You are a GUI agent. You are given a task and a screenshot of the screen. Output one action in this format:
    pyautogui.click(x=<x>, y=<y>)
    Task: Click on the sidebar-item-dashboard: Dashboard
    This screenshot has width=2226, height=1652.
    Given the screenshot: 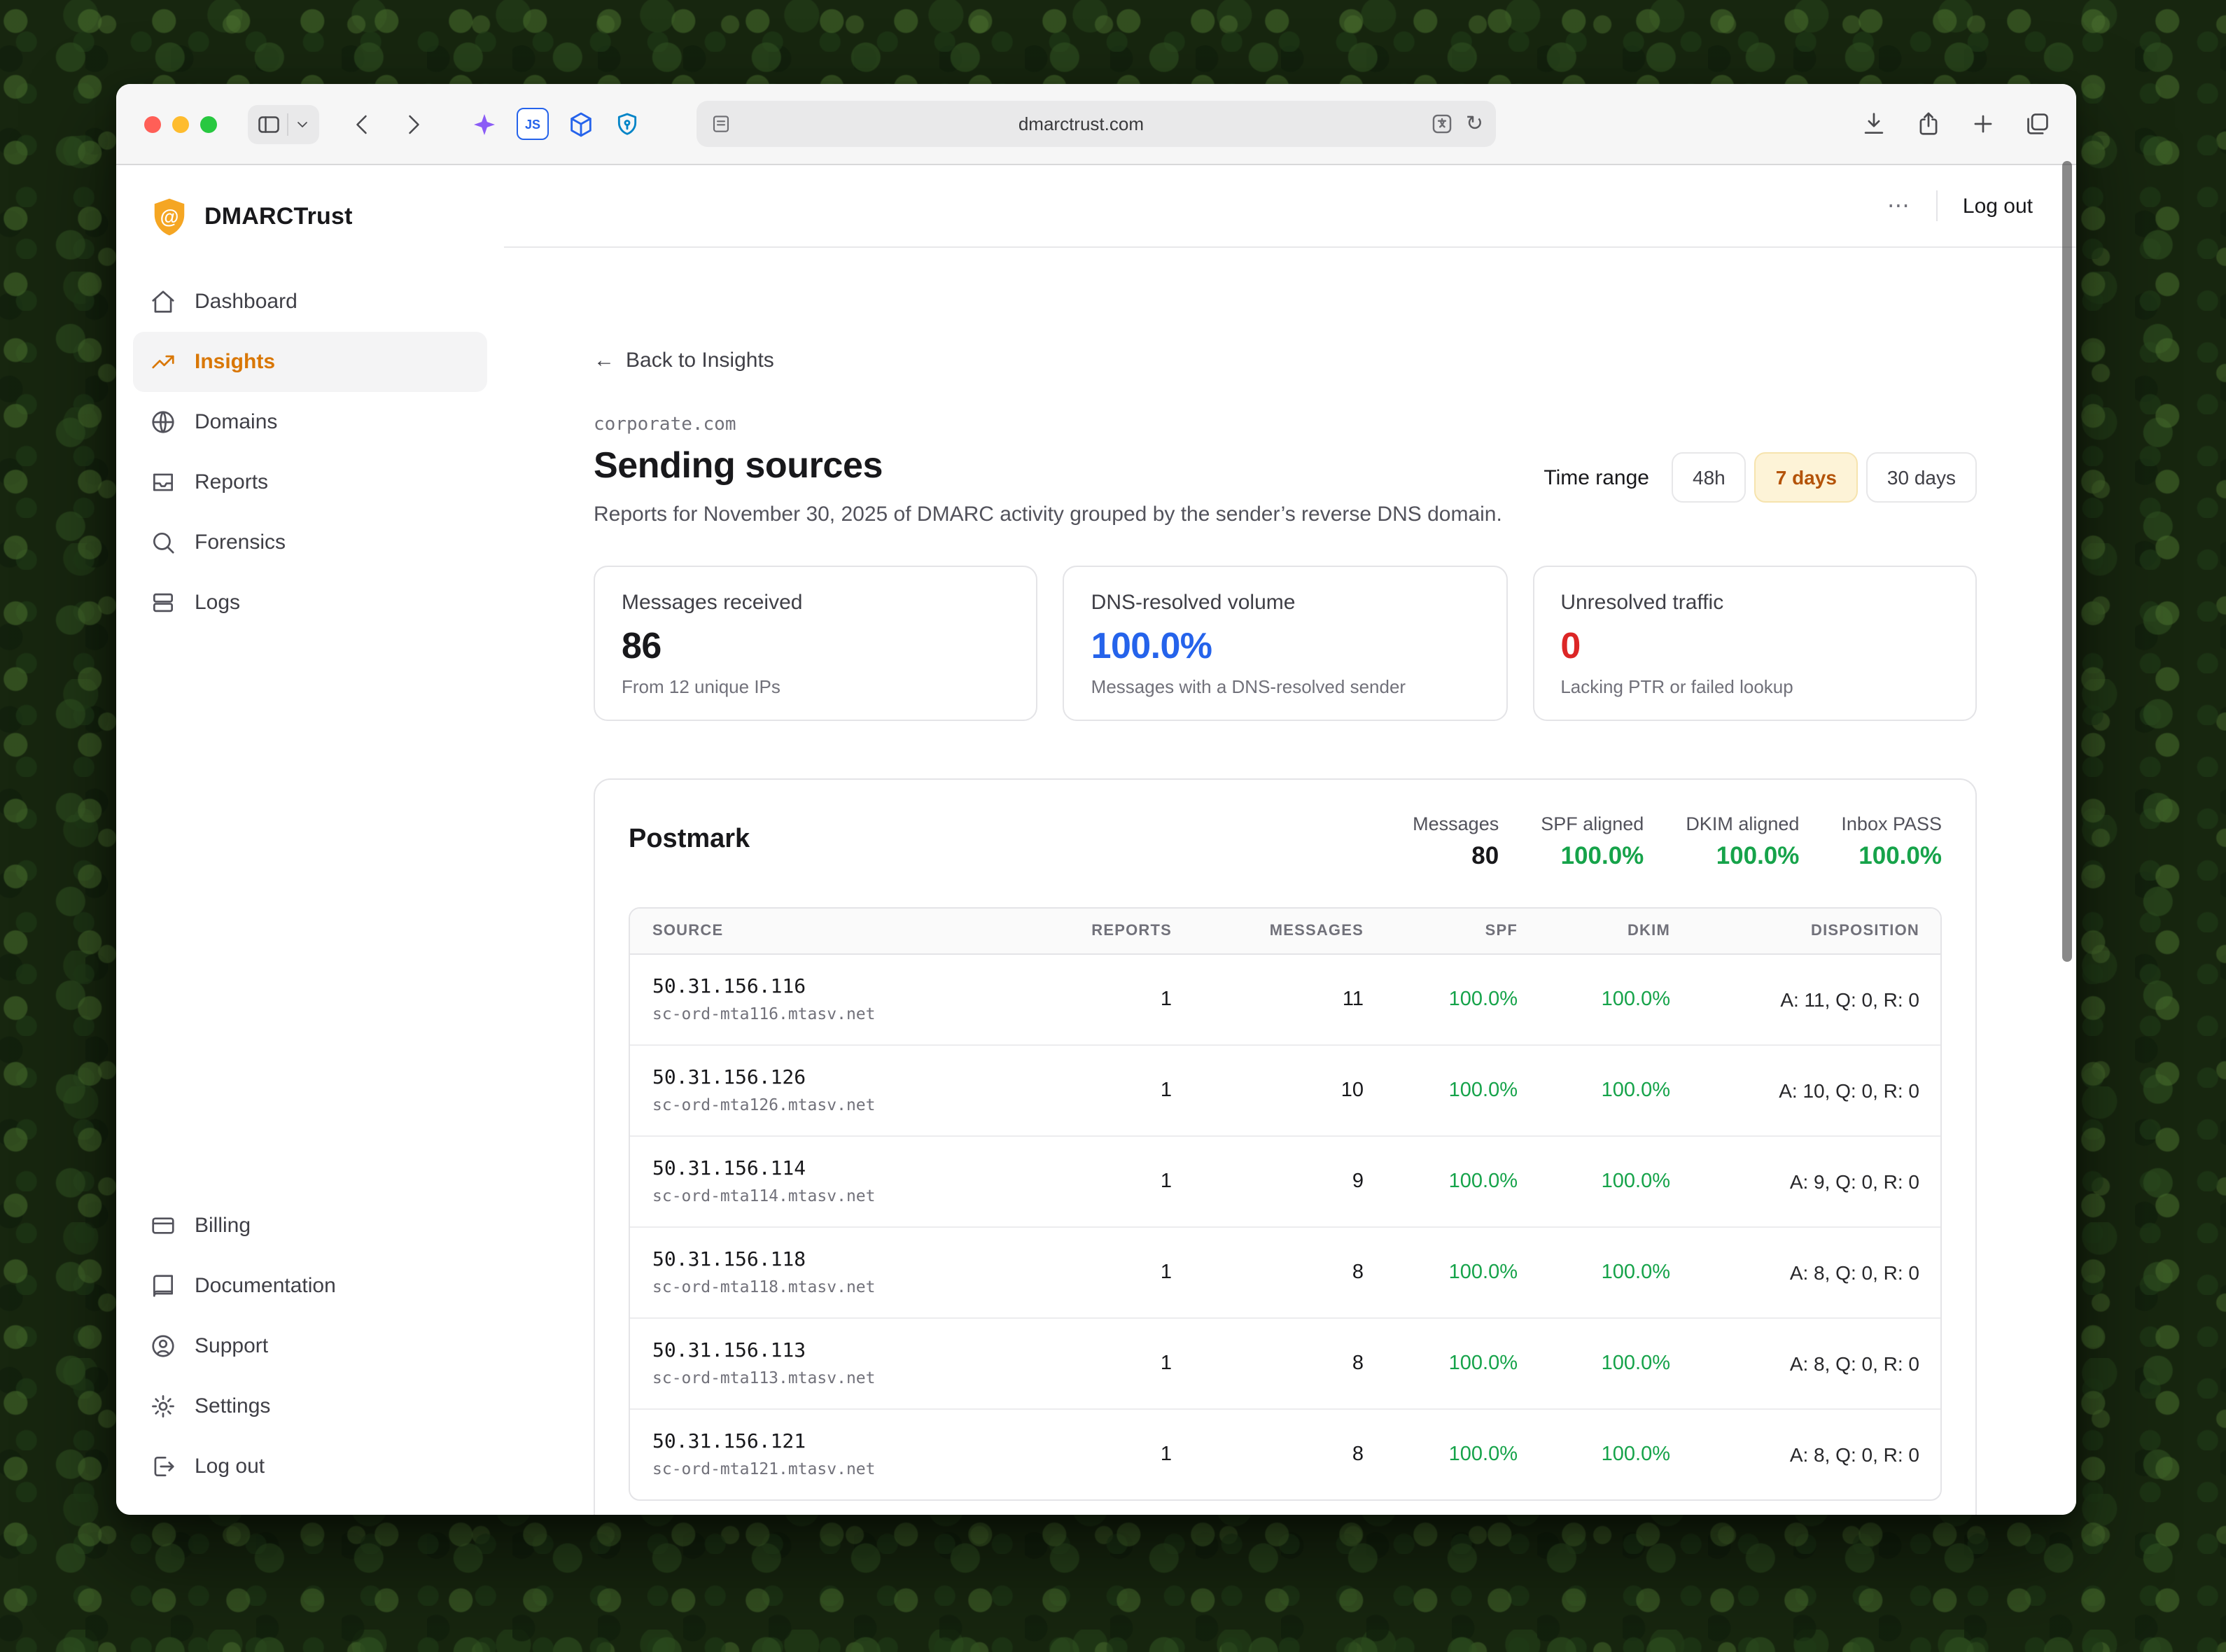 What is the action you would take?
    pyautogui.click(x=310, y=302)
    